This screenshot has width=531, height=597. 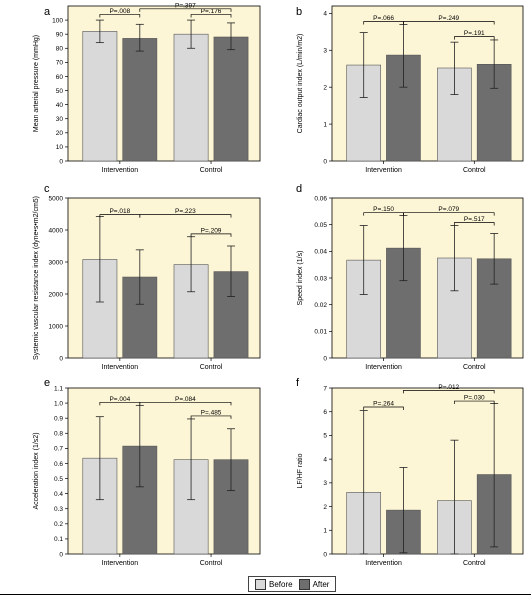 What do you see at coordinates (60, 63) in the screenshot?
I see `y-tick-label: 70` at bounding box center [60, 63].